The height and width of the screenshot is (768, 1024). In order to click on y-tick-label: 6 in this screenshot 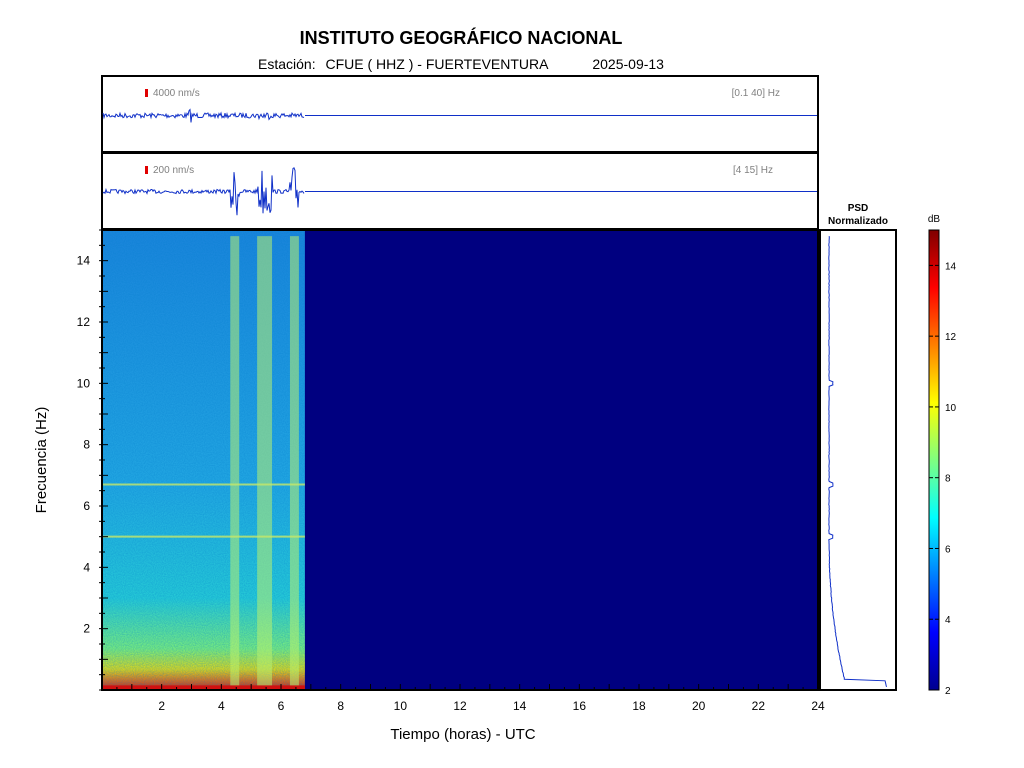, I will do `click(86, 506)`.